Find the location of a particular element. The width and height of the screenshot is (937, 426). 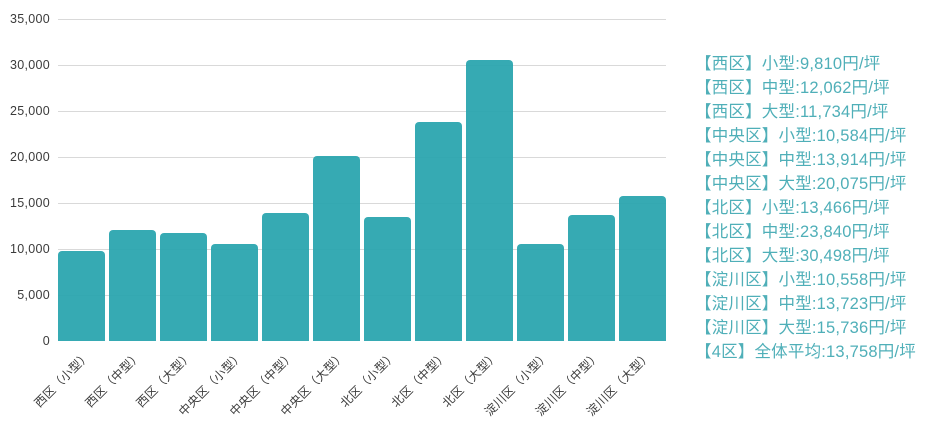

legend-item: 【淀川区】中型:13,723円/坪 is located at coordinates (801, 304).